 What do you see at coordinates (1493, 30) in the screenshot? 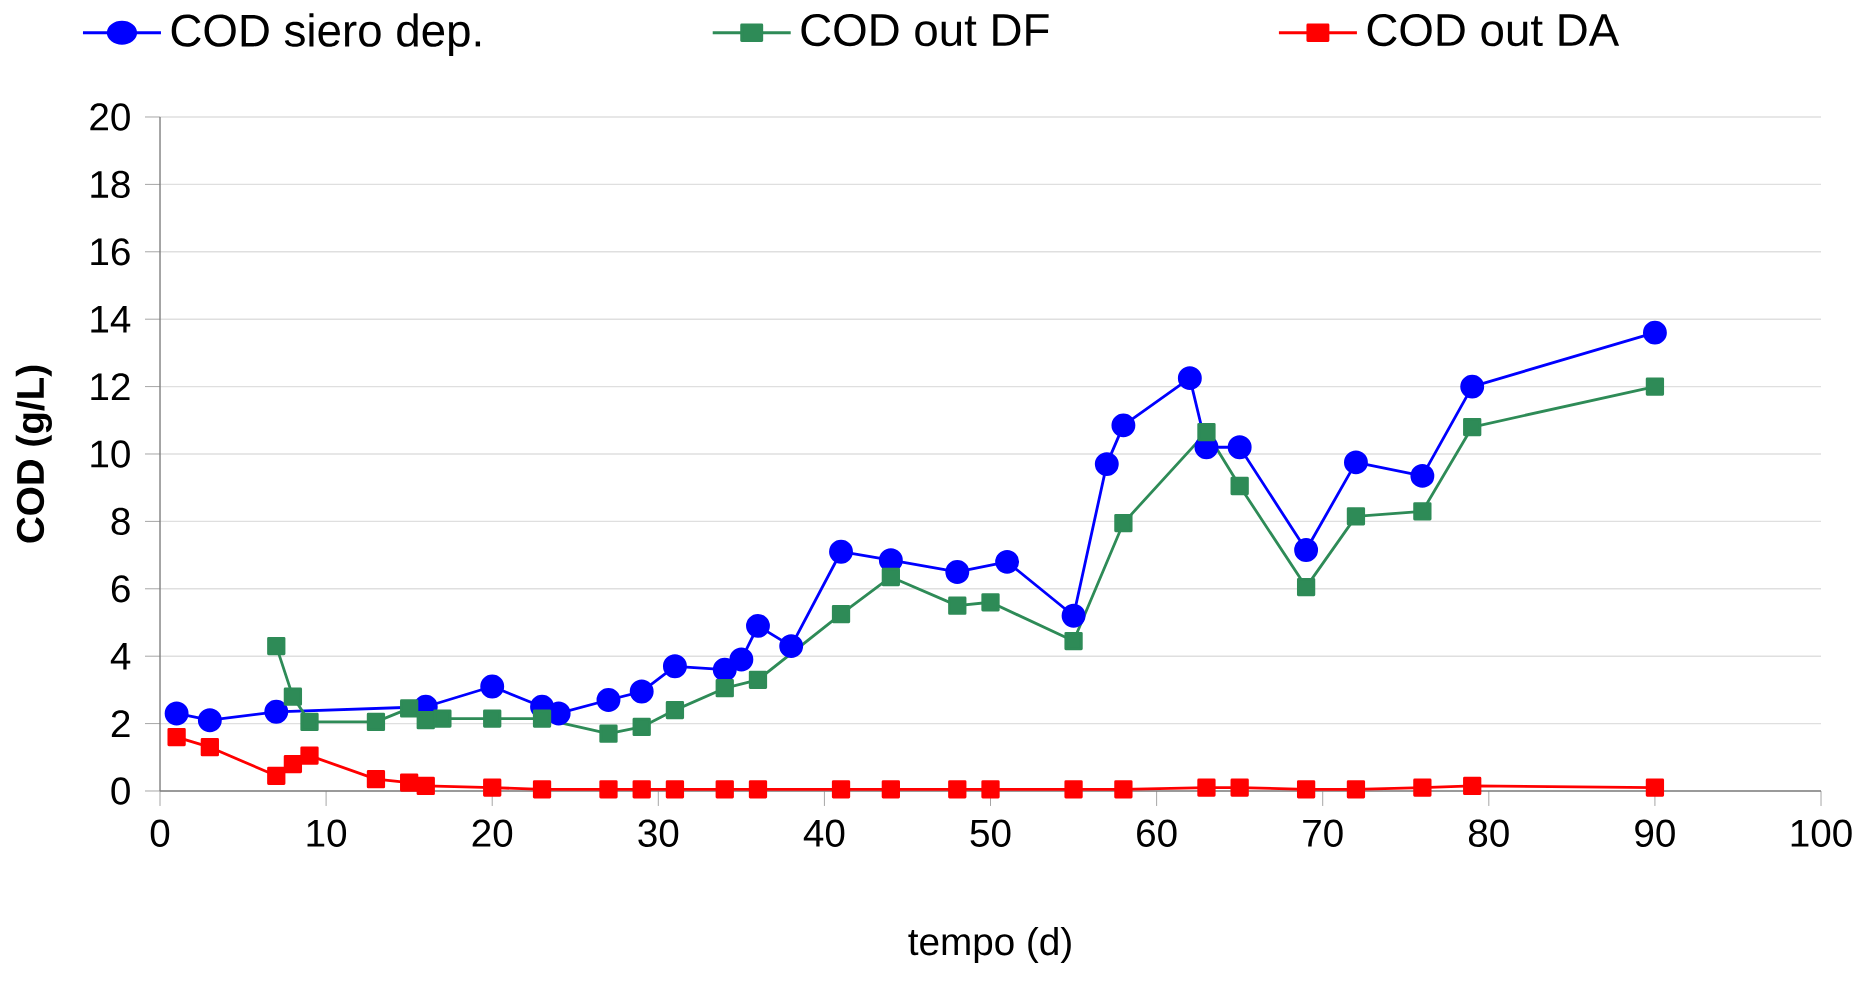
I see `legend-label: COD out DA` at bounding box center [1493, 30].